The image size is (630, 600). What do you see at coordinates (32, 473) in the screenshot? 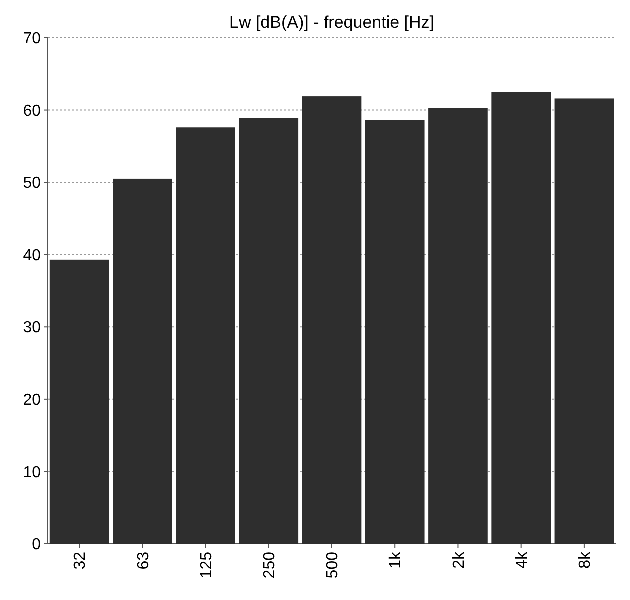
I see `y-tick-label: 10` at bounding box center [32, 473].